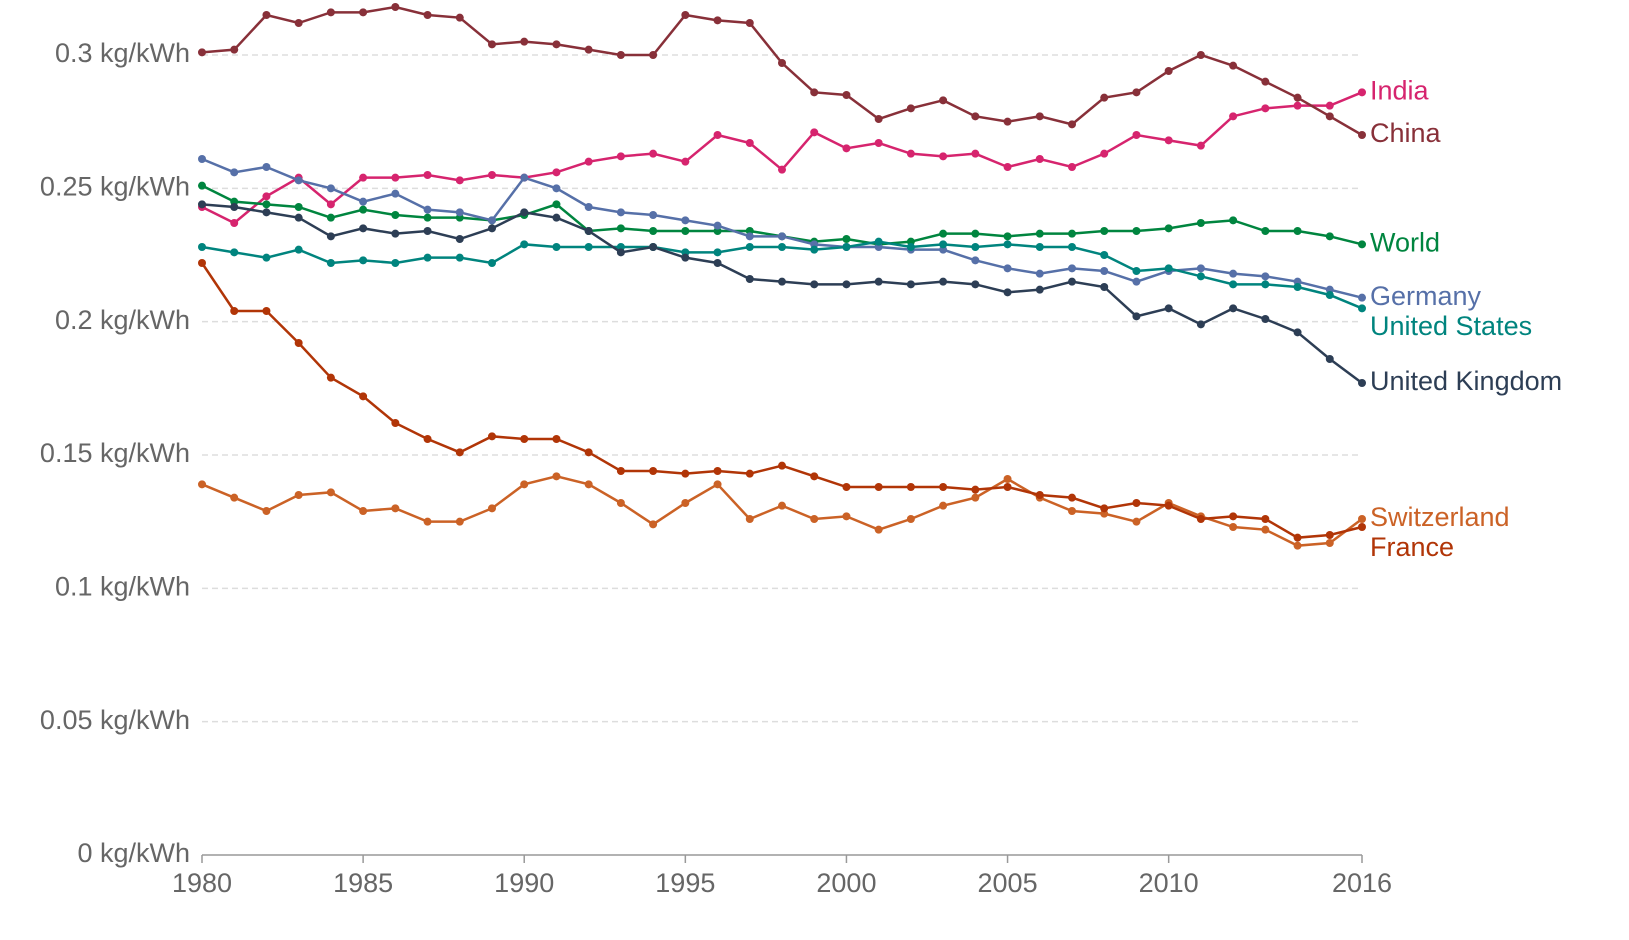  What do you see at coordinates (524, 883) in the screenshot?
I see `x-tick-label: 1990` at bounding box center [524, 883].